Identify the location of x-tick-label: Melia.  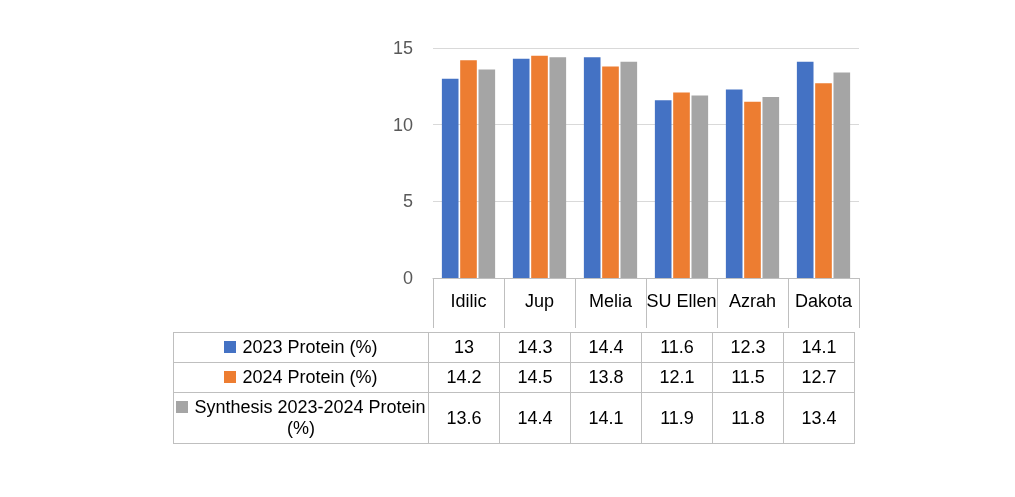
(610, 301).